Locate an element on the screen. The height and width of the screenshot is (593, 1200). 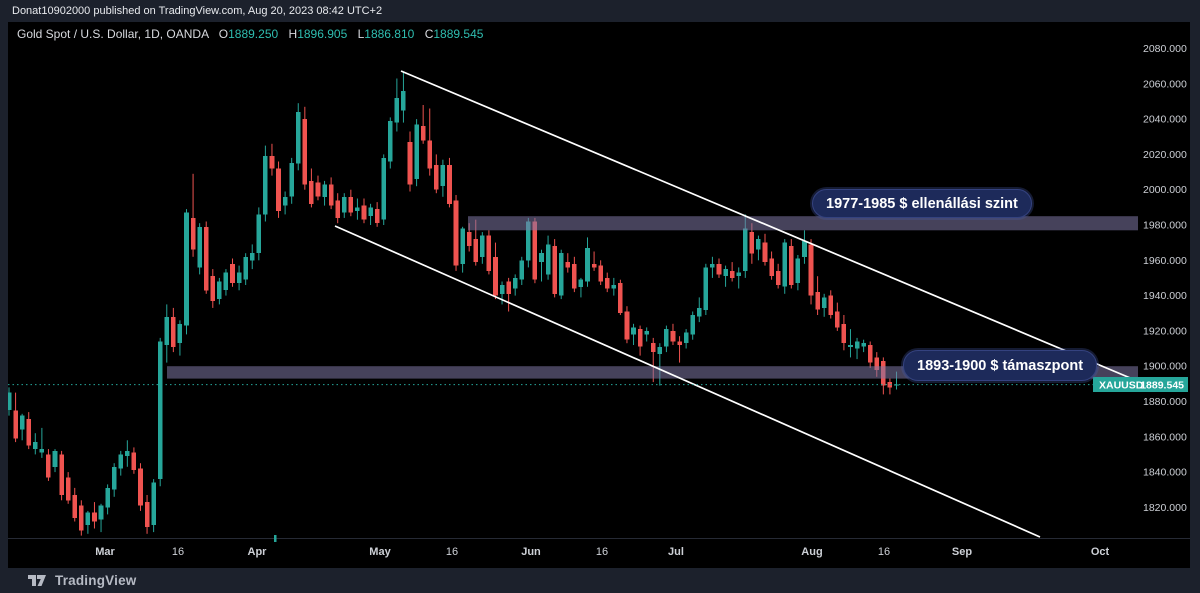
price-axis-label: 1840.000 is located at coordinates (1165, 473).